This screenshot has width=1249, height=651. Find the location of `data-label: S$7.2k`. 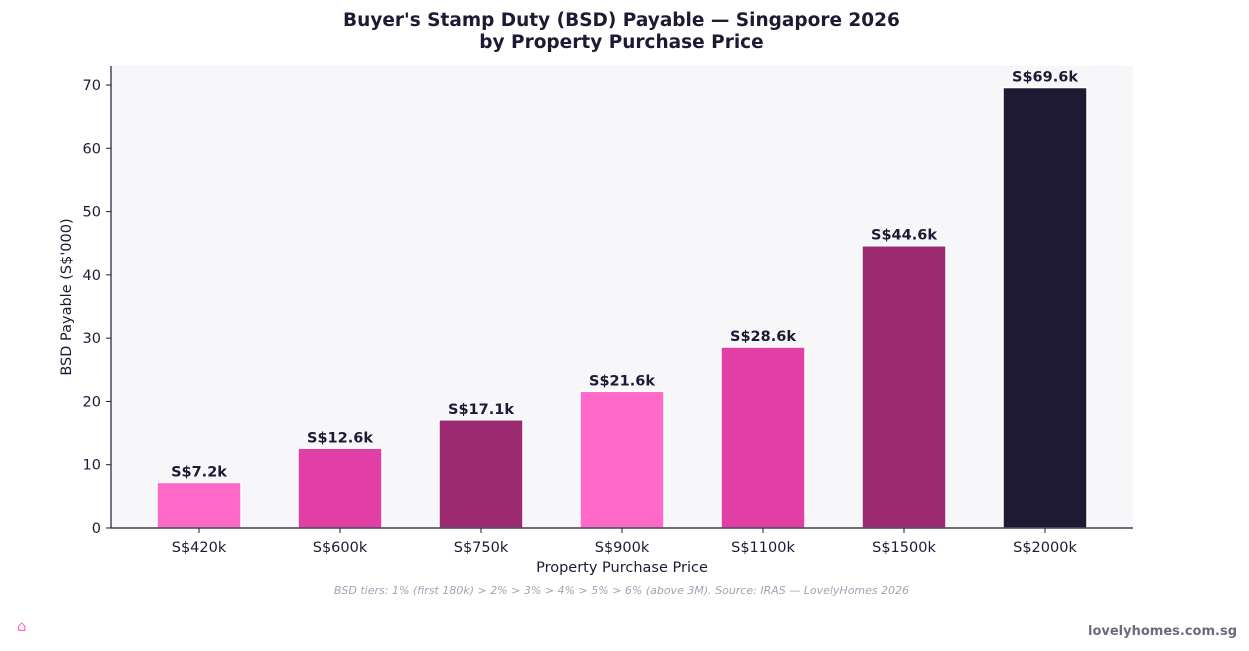

data-label: S$7.2k is located at coordinates (199, 472).